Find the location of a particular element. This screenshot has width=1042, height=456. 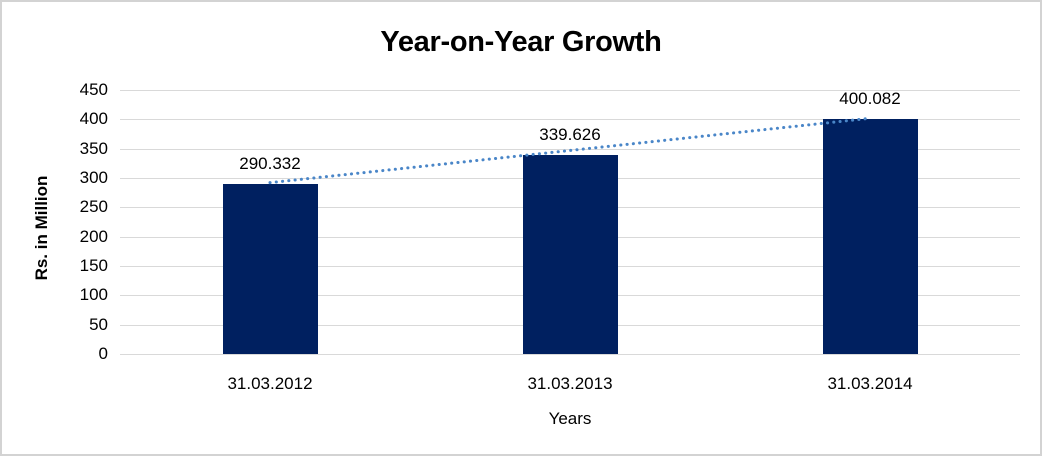

y-tick-label-400: 400 is located at coordinates (93, 119).